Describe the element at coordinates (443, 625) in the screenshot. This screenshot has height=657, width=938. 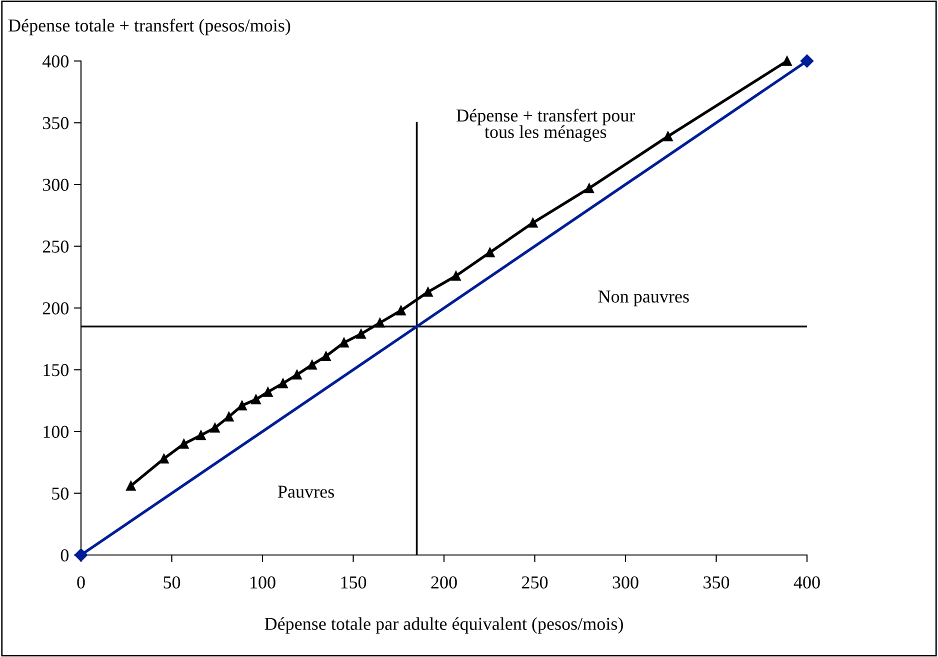
I see `x-axis-title: Dépense totale par adulte équivalent (pesos/mois)` at that location.